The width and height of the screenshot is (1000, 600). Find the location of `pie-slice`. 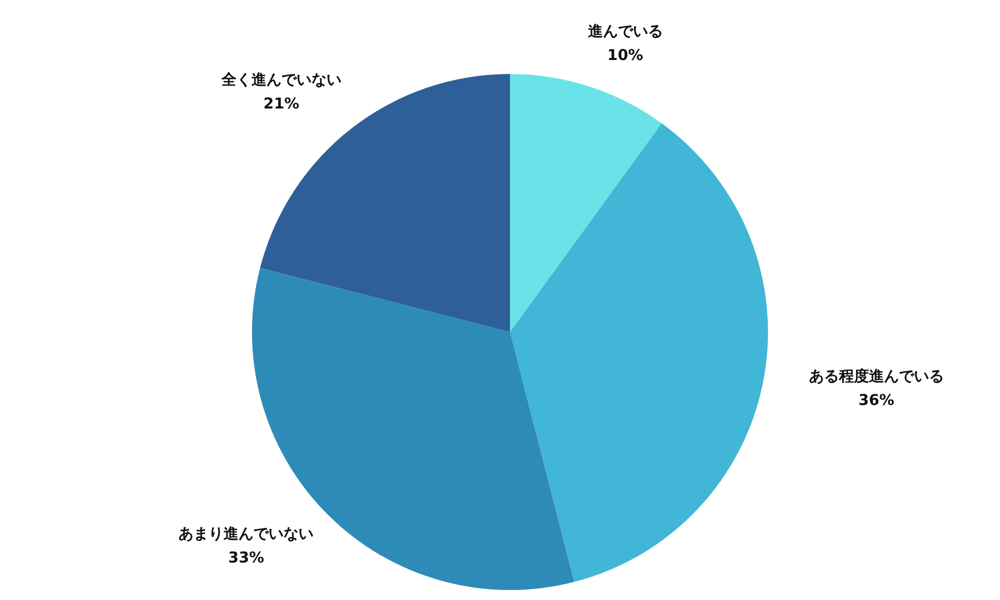

pie-slice is located at coordinates (586, 203).